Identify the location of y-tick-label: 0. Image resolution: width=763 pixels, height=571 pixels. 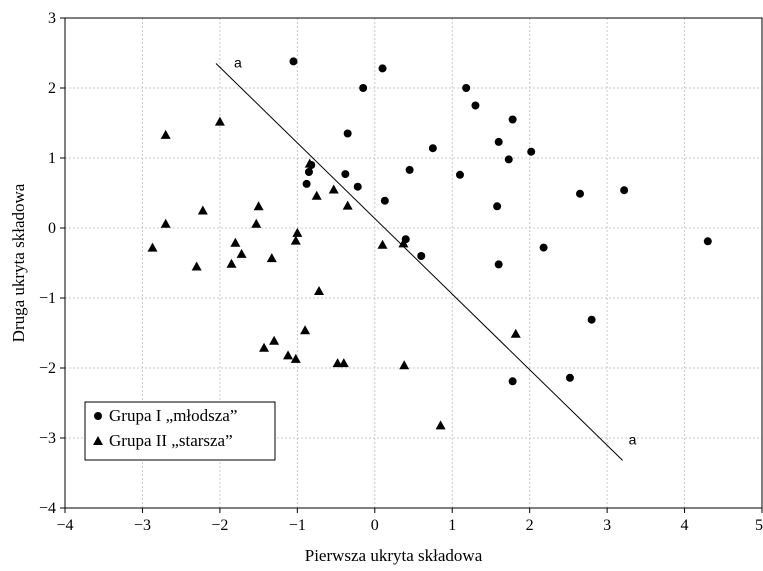
(52, 228).